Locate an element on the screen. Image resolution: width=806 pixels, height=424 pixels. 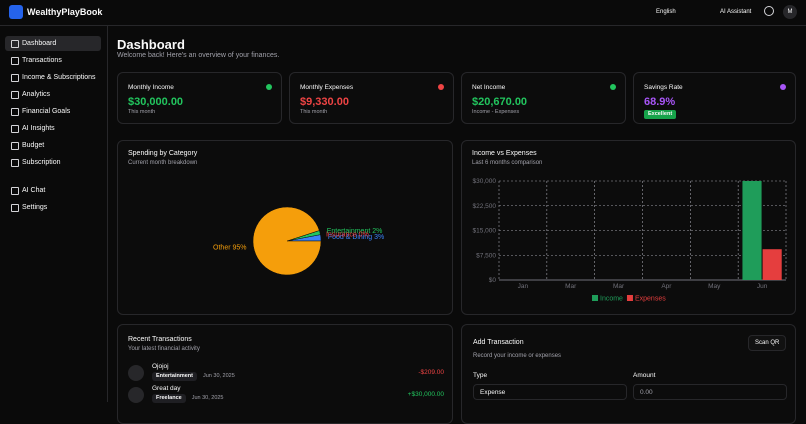
nav-label: AI Chat is located at coordinates (34, 190).